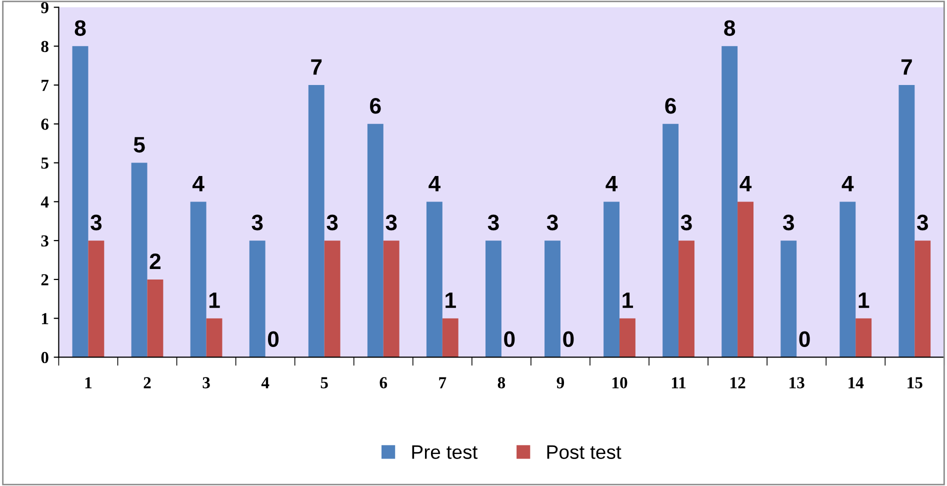 This screenshot has height=486, width=947. Describe the element at coordinates (44, 280) in the screenshot. I see `y-tick-label: 2` at that location.